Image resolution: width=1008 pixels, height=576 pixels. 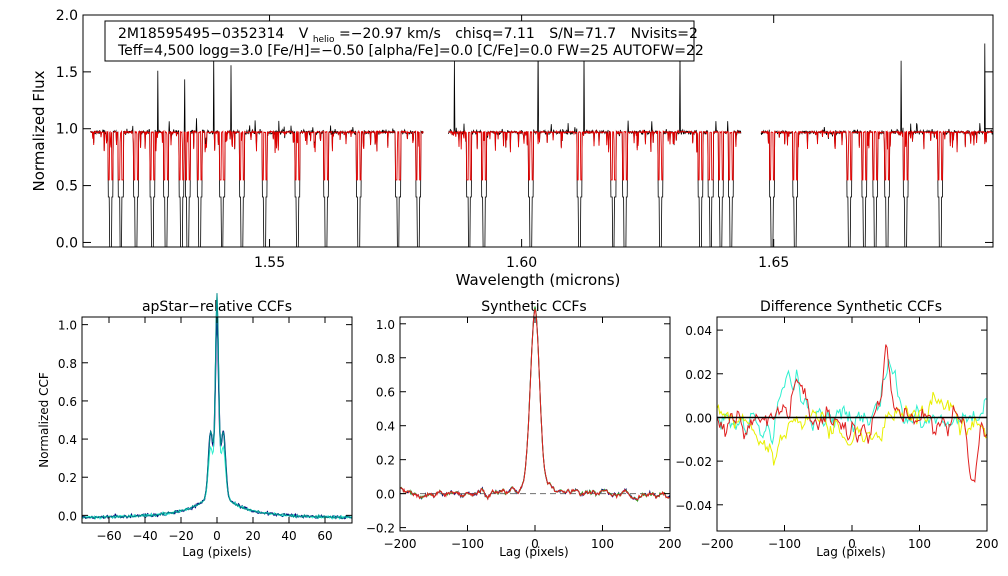 I want to click on difference-ccf-y-ticks: −0.04 −0.02 0.00 0.02 0.04, so click(x=831, y=418).